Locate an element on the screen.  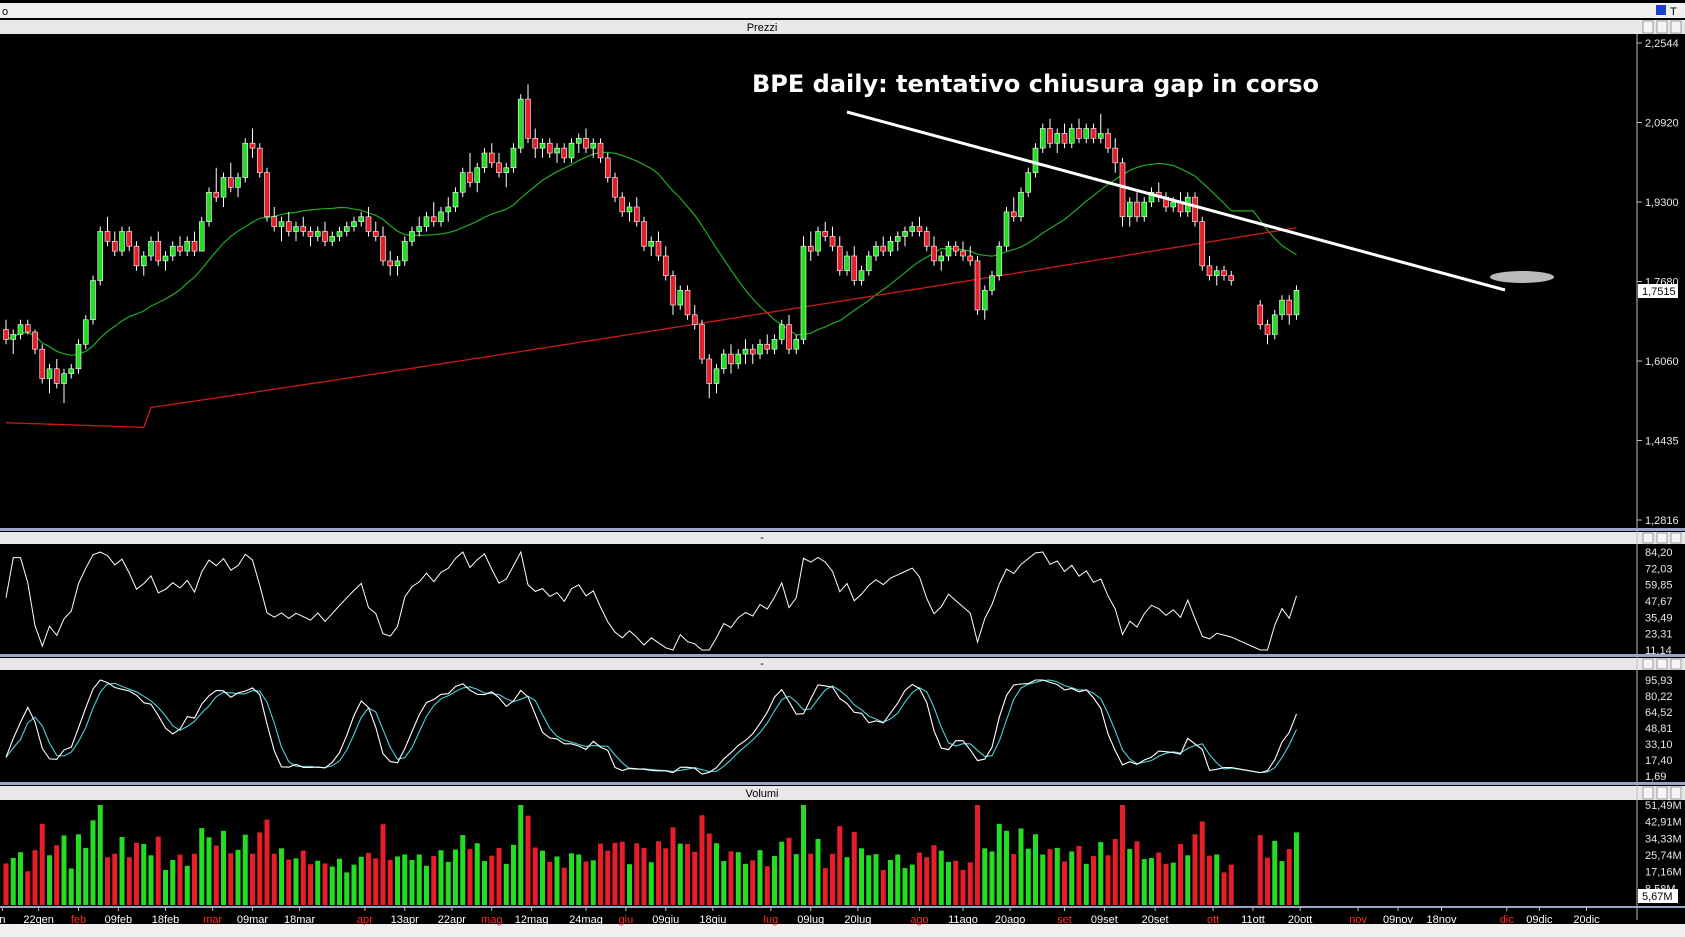
stochastic-d-line is located at coordinates (651, 726).